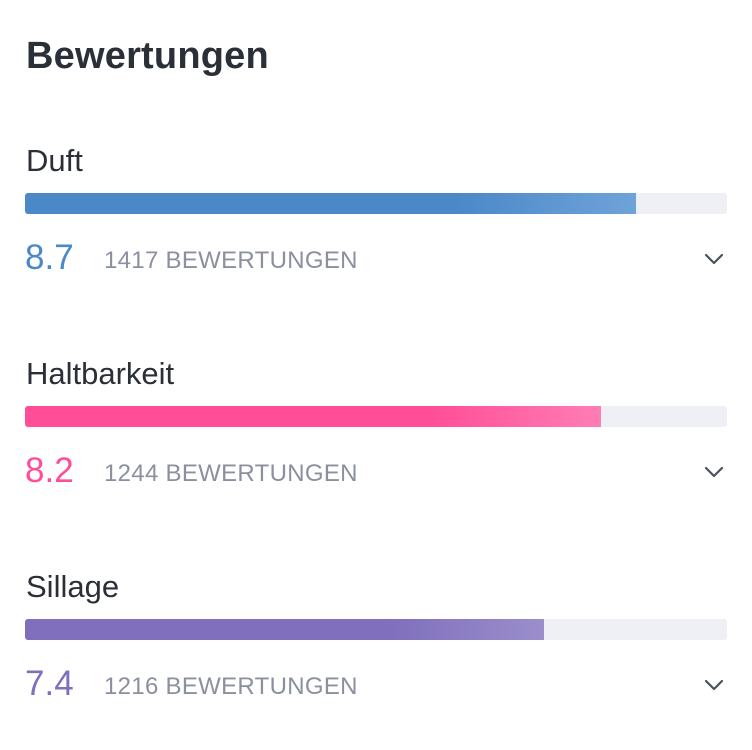 This screenshot has width=752, height=750. I want to click on rating-score: 8.7, so click(49, 257).